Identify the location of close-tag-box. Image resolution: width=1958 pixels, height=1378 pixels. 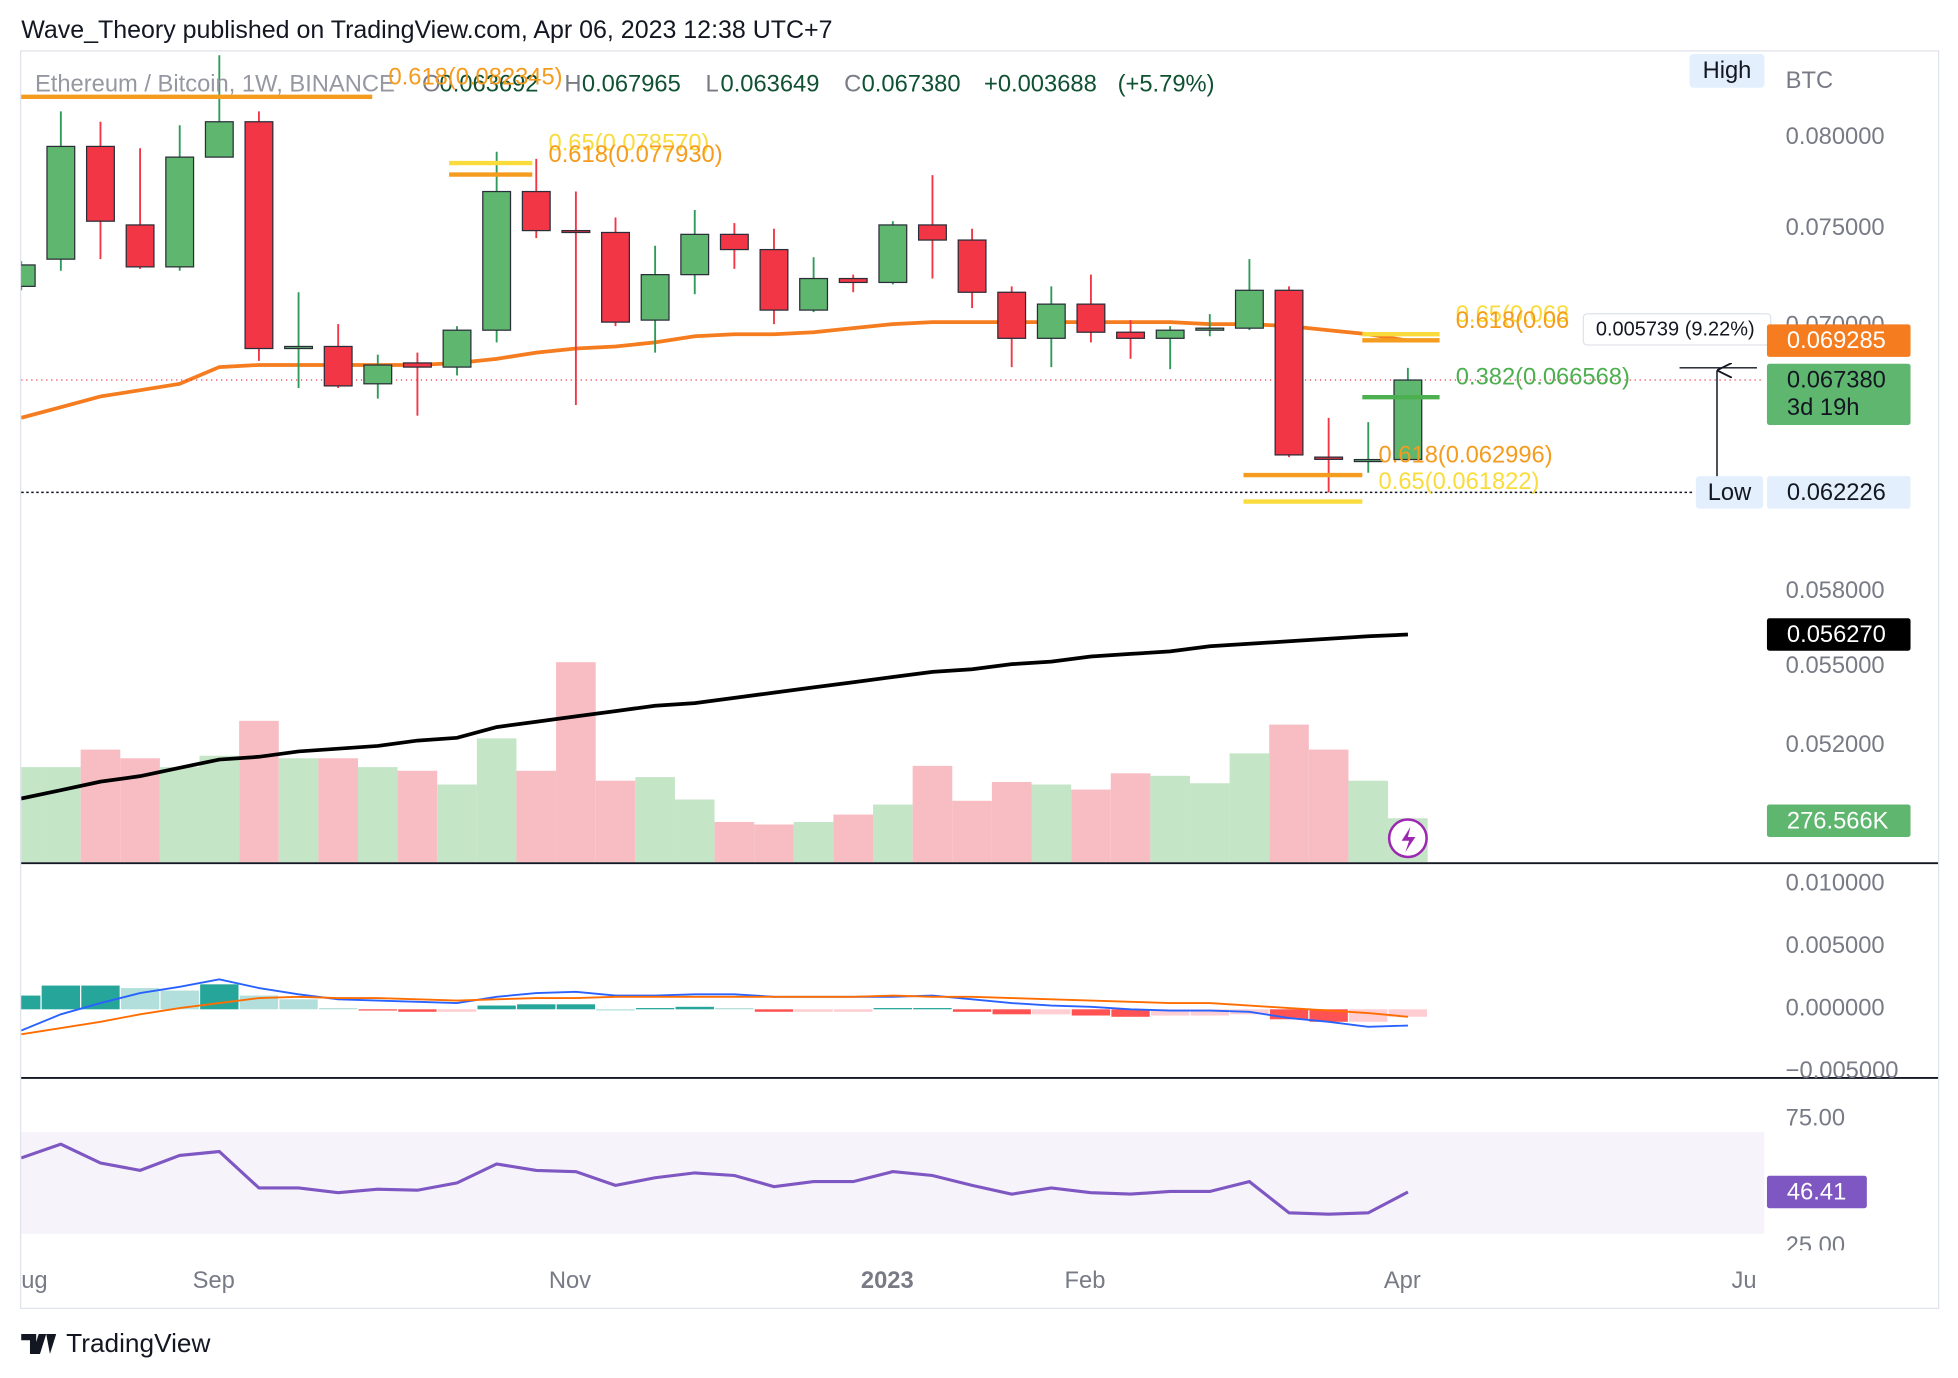
(1838, 394).